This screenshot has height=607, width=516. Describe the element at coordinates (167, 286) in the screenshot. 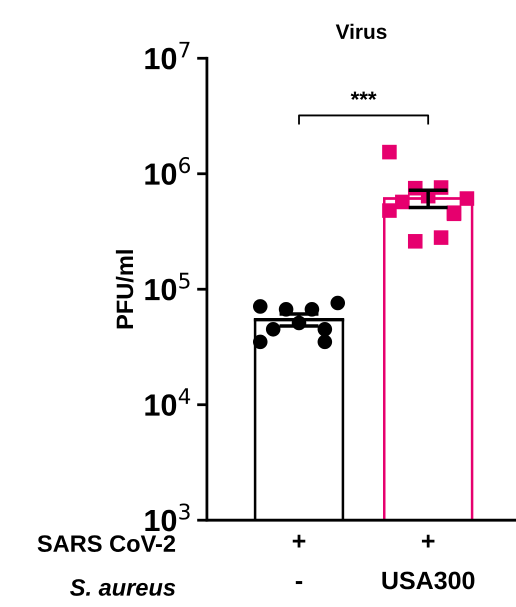

I see `y-tick-label: 10$^{5}$` at that location.